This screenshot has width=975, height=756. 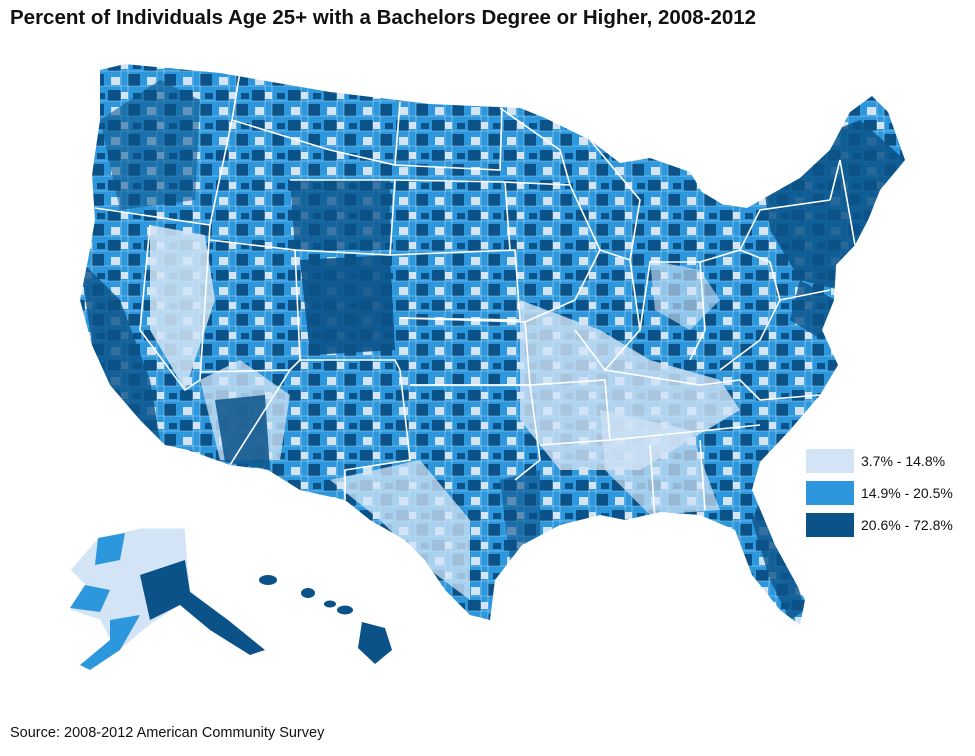 I want to click on legend-swatch-mid, so click(x=830, y=493).